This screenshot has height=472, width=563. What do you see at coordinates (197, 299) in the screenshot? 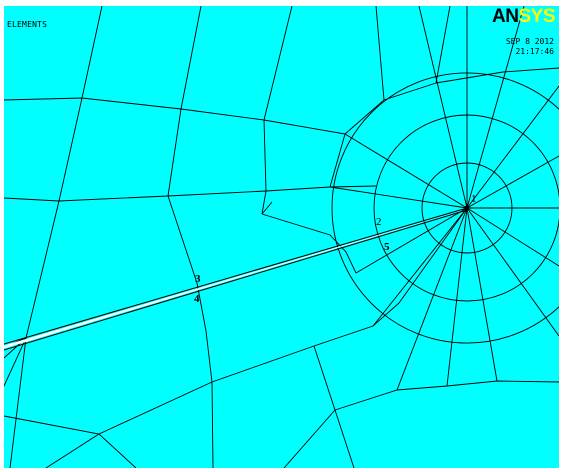
I see `node-label-4: 4` at bounding box center [197, 299].